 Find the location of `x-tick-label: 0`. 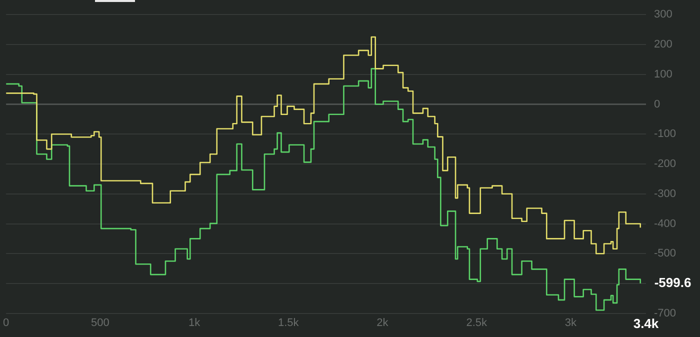

x-tick-label: 0 is located at coordinates (6, 323).